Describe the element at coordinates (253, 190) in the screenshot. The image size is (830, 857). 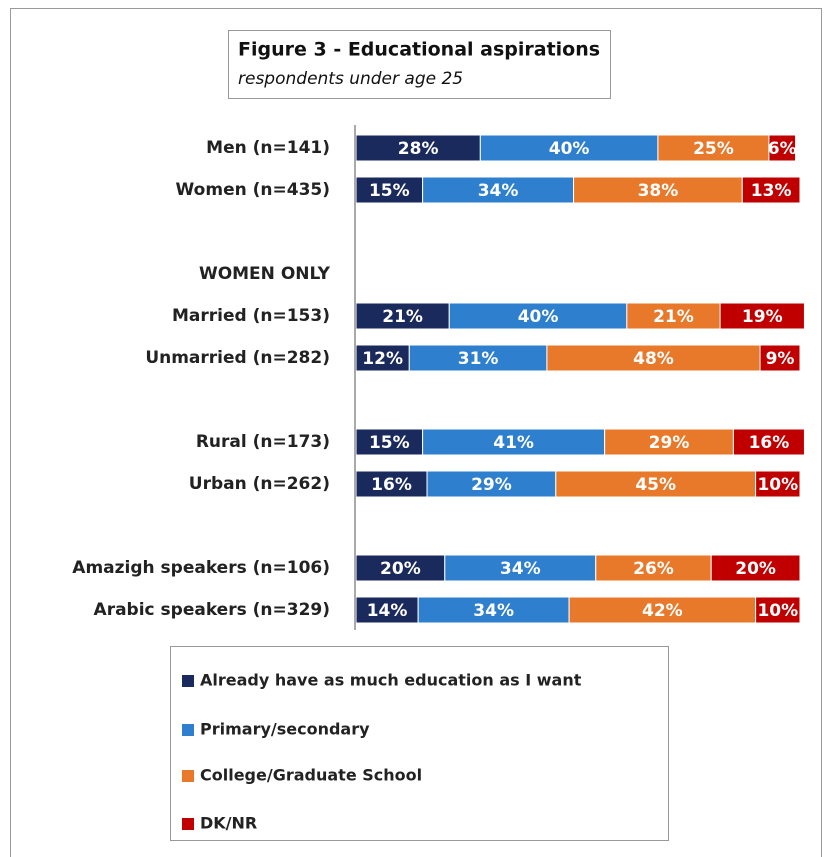
I see `y-tick-label: Women (n=435)` at that location.